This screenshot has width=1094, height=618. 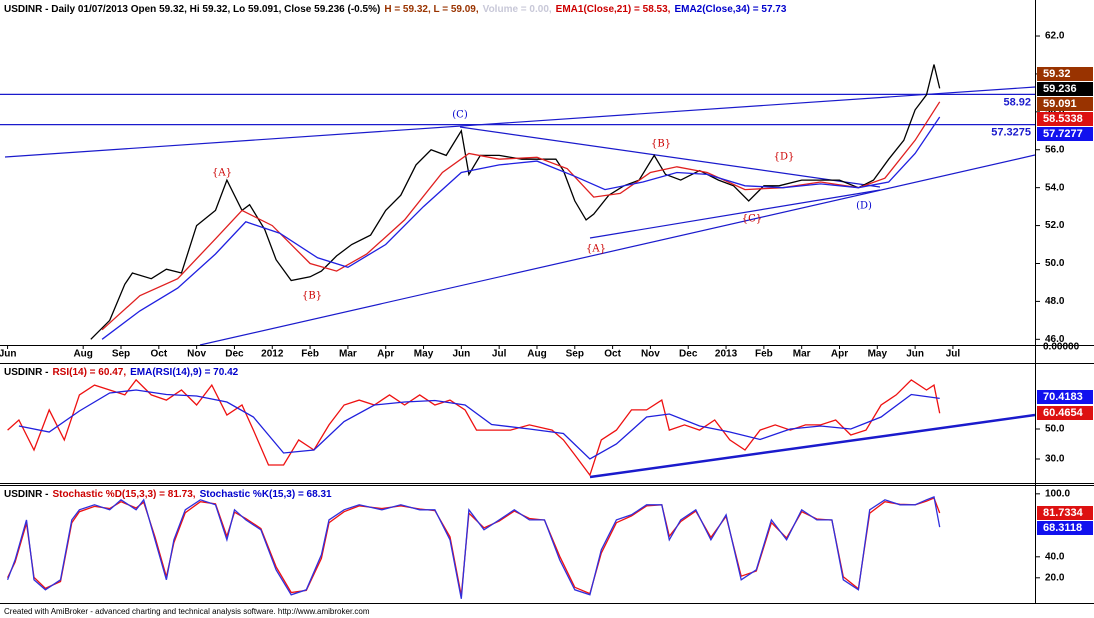 I want to click on y-tick-label: 100.0, so click(x=1057, y=493).